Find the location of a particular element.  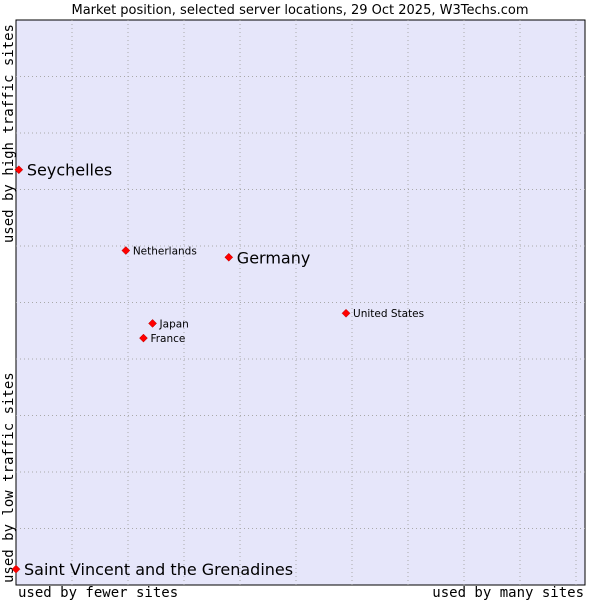

data-point-germany is located at coordinates (229, 257).